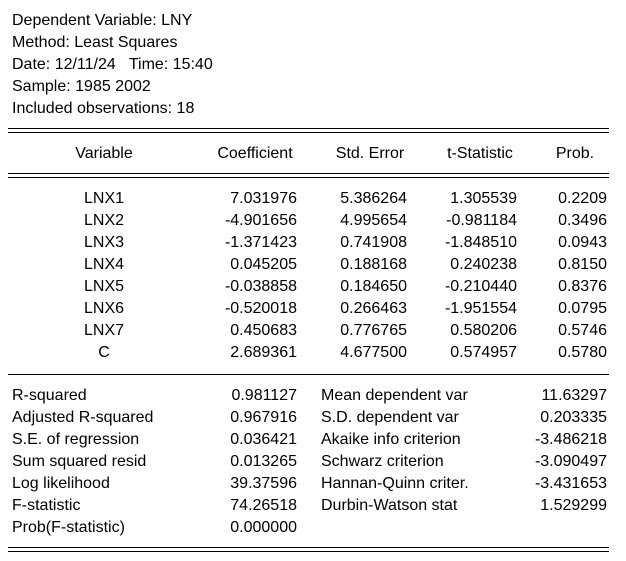  I want to click on std-error-cell: 4.677500, so click(373, 352).